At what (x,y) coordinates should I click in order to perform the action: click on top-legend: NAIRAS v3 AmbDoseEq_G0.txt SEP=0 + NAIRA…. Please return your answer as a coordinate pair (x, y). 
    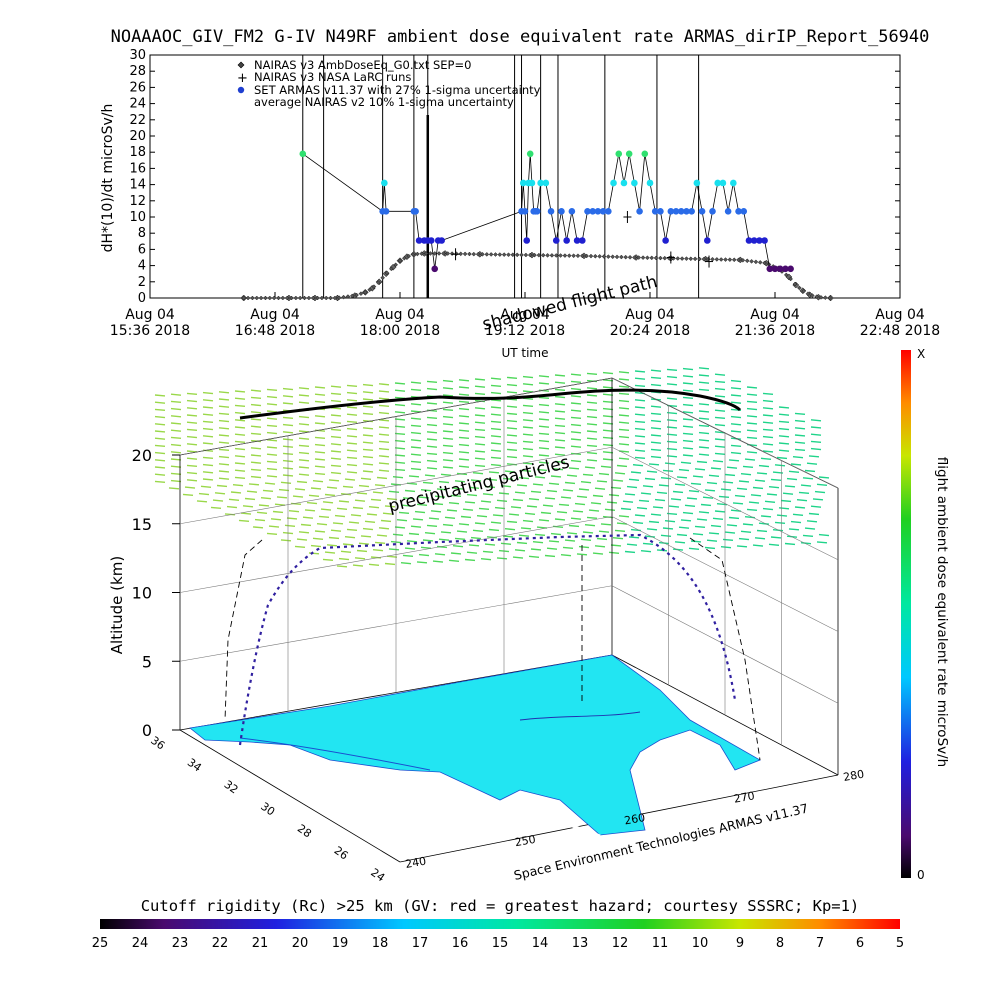
    Looking at the image, I should click on (389, 83).